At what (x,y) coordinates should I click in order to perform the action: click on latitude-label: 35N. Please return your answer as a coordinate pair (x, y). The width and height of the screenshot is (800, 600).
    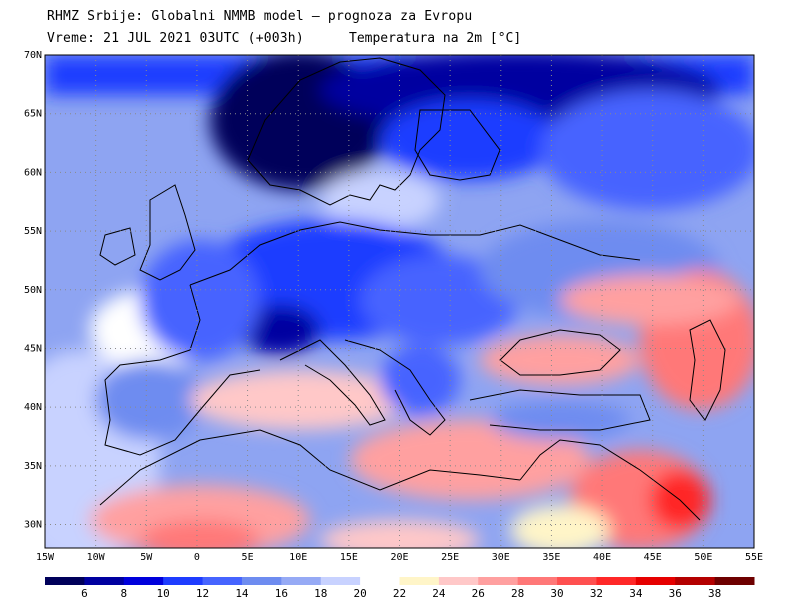
    Looking at the image, I should click on (33, 466).